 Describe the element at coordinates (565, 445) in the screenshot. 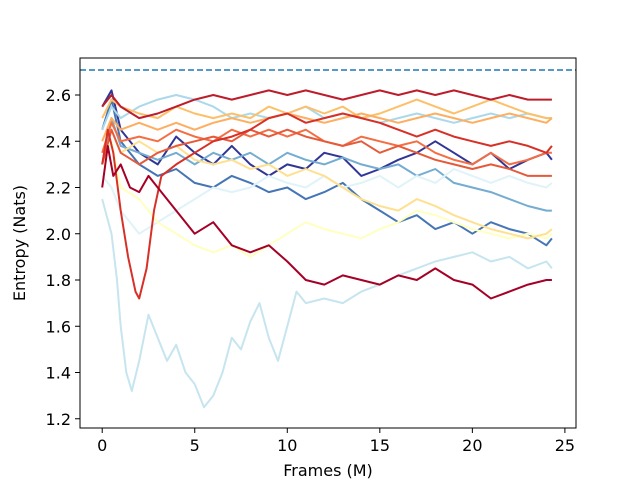

I see `x-tick-label: 25` at that location.